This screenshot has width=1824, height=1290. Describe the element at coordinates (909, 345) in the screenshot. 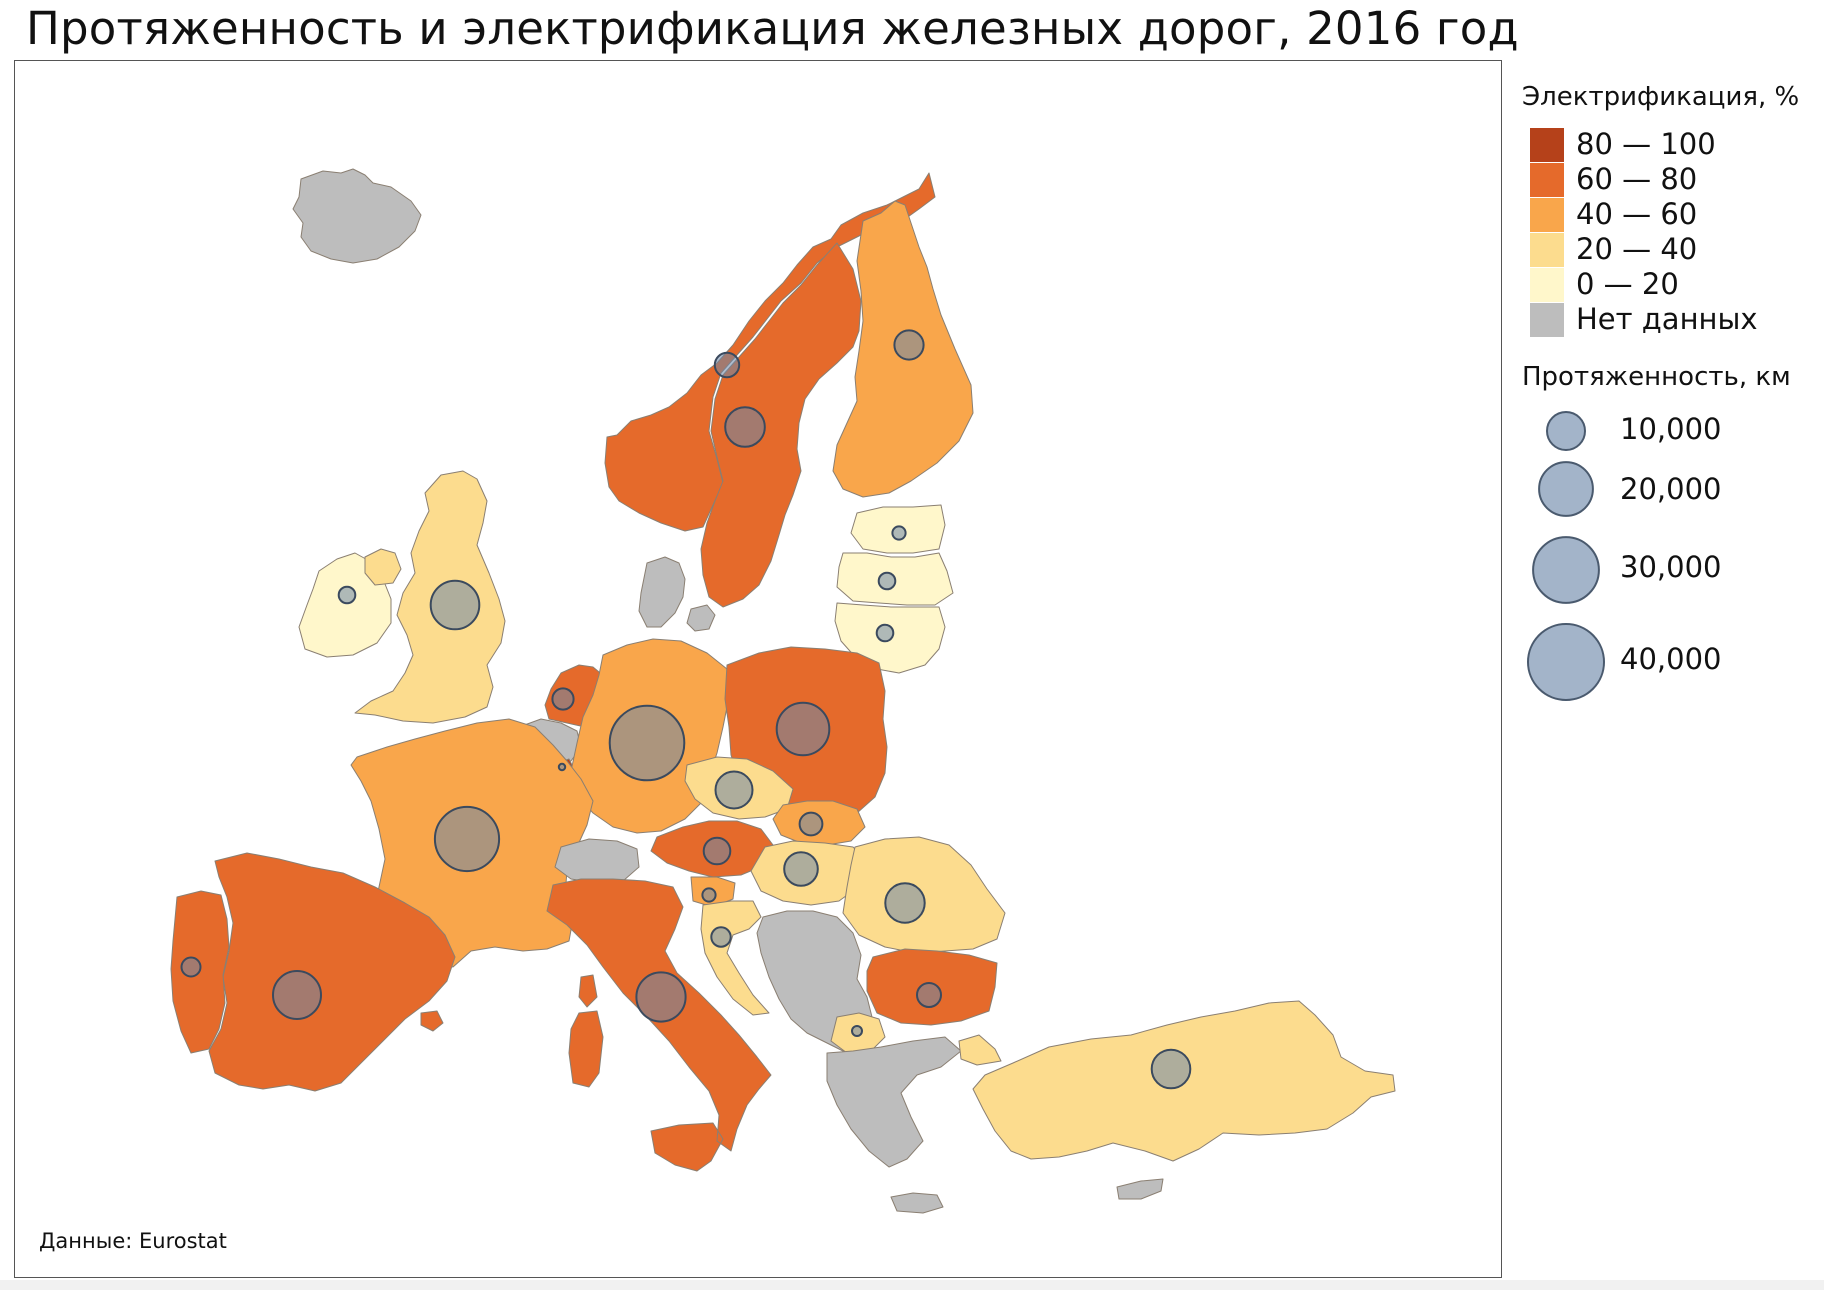

I see `length-bubble-finland` at that location.